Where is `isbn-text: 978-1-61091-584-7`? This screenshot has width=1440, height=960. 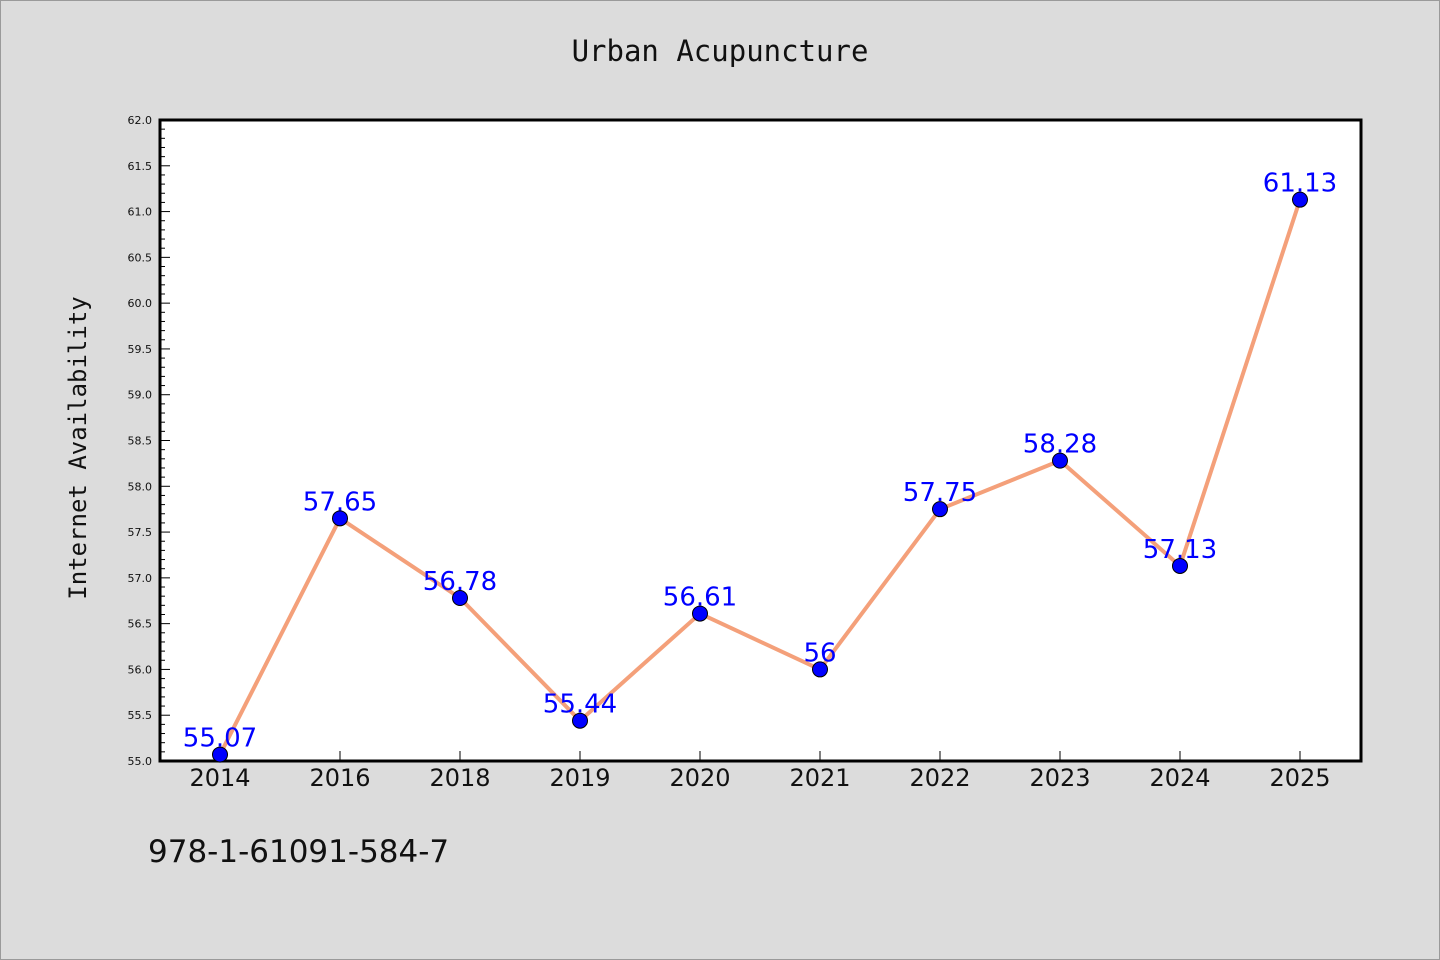
isbn-text: 978-1-61091-584-7 is located at coordinates (299, 852).